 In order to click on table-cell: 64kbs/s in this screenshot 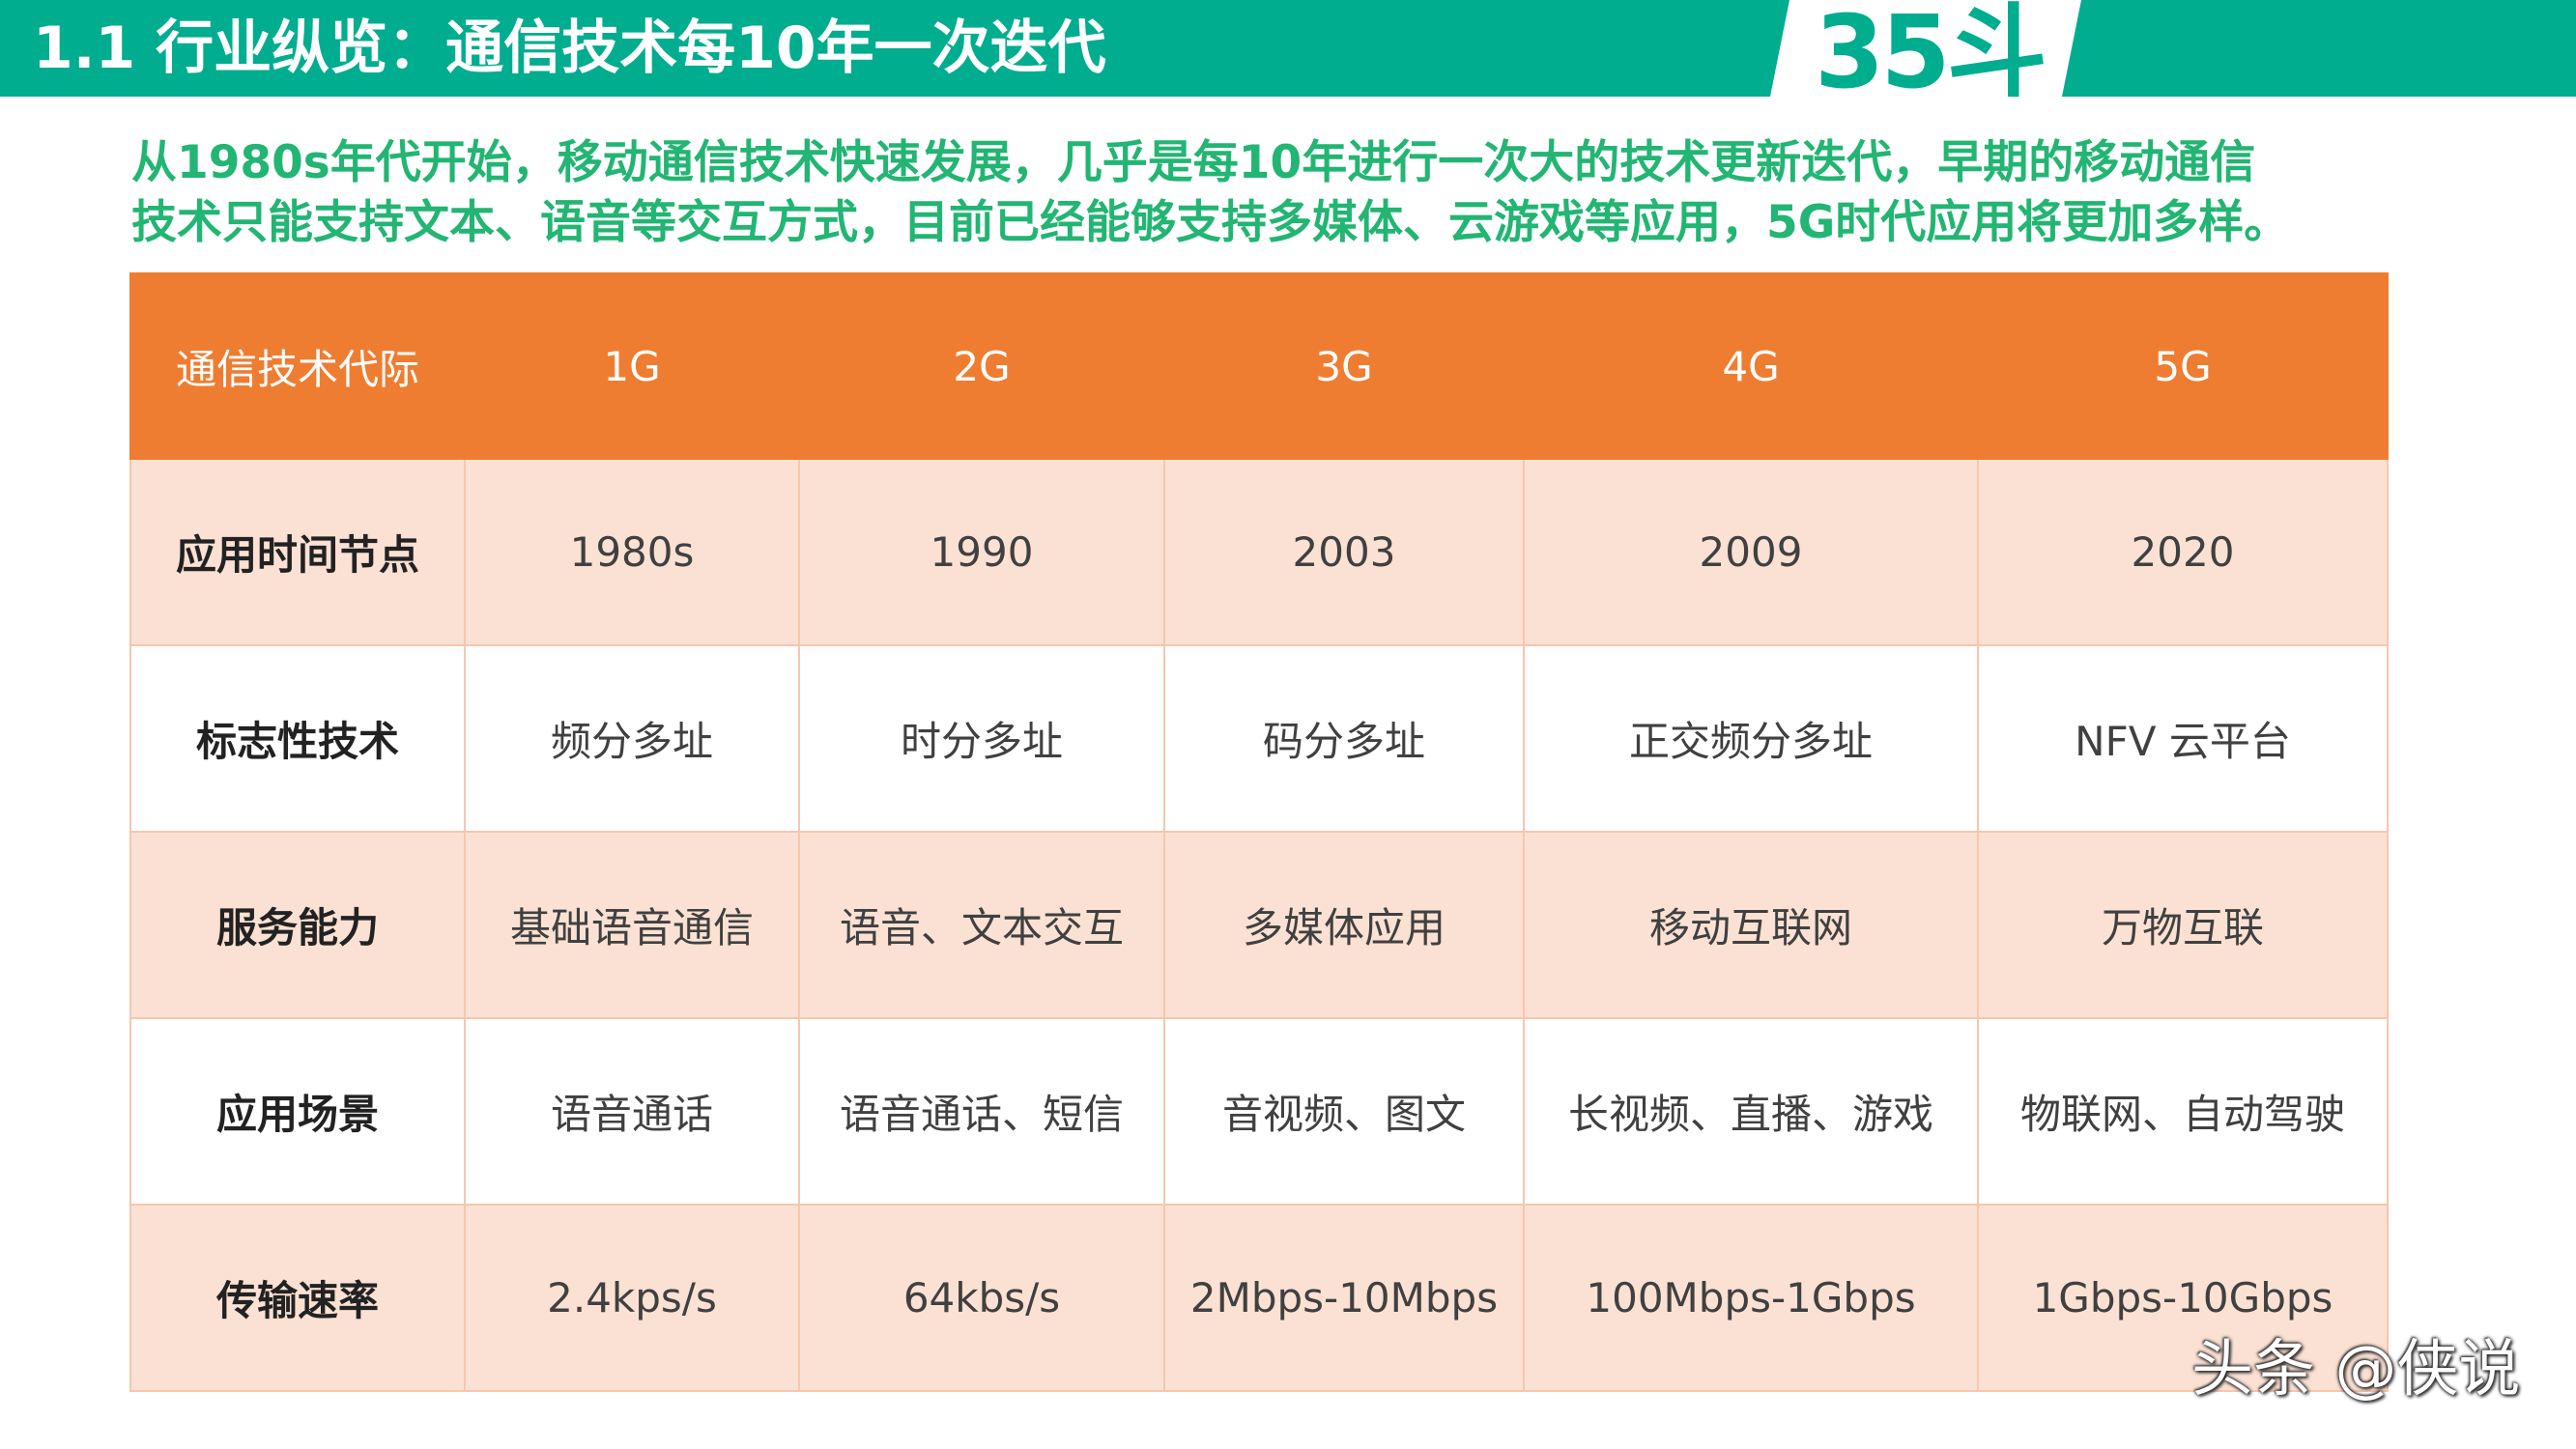, I will do `click(982, 1298)`.